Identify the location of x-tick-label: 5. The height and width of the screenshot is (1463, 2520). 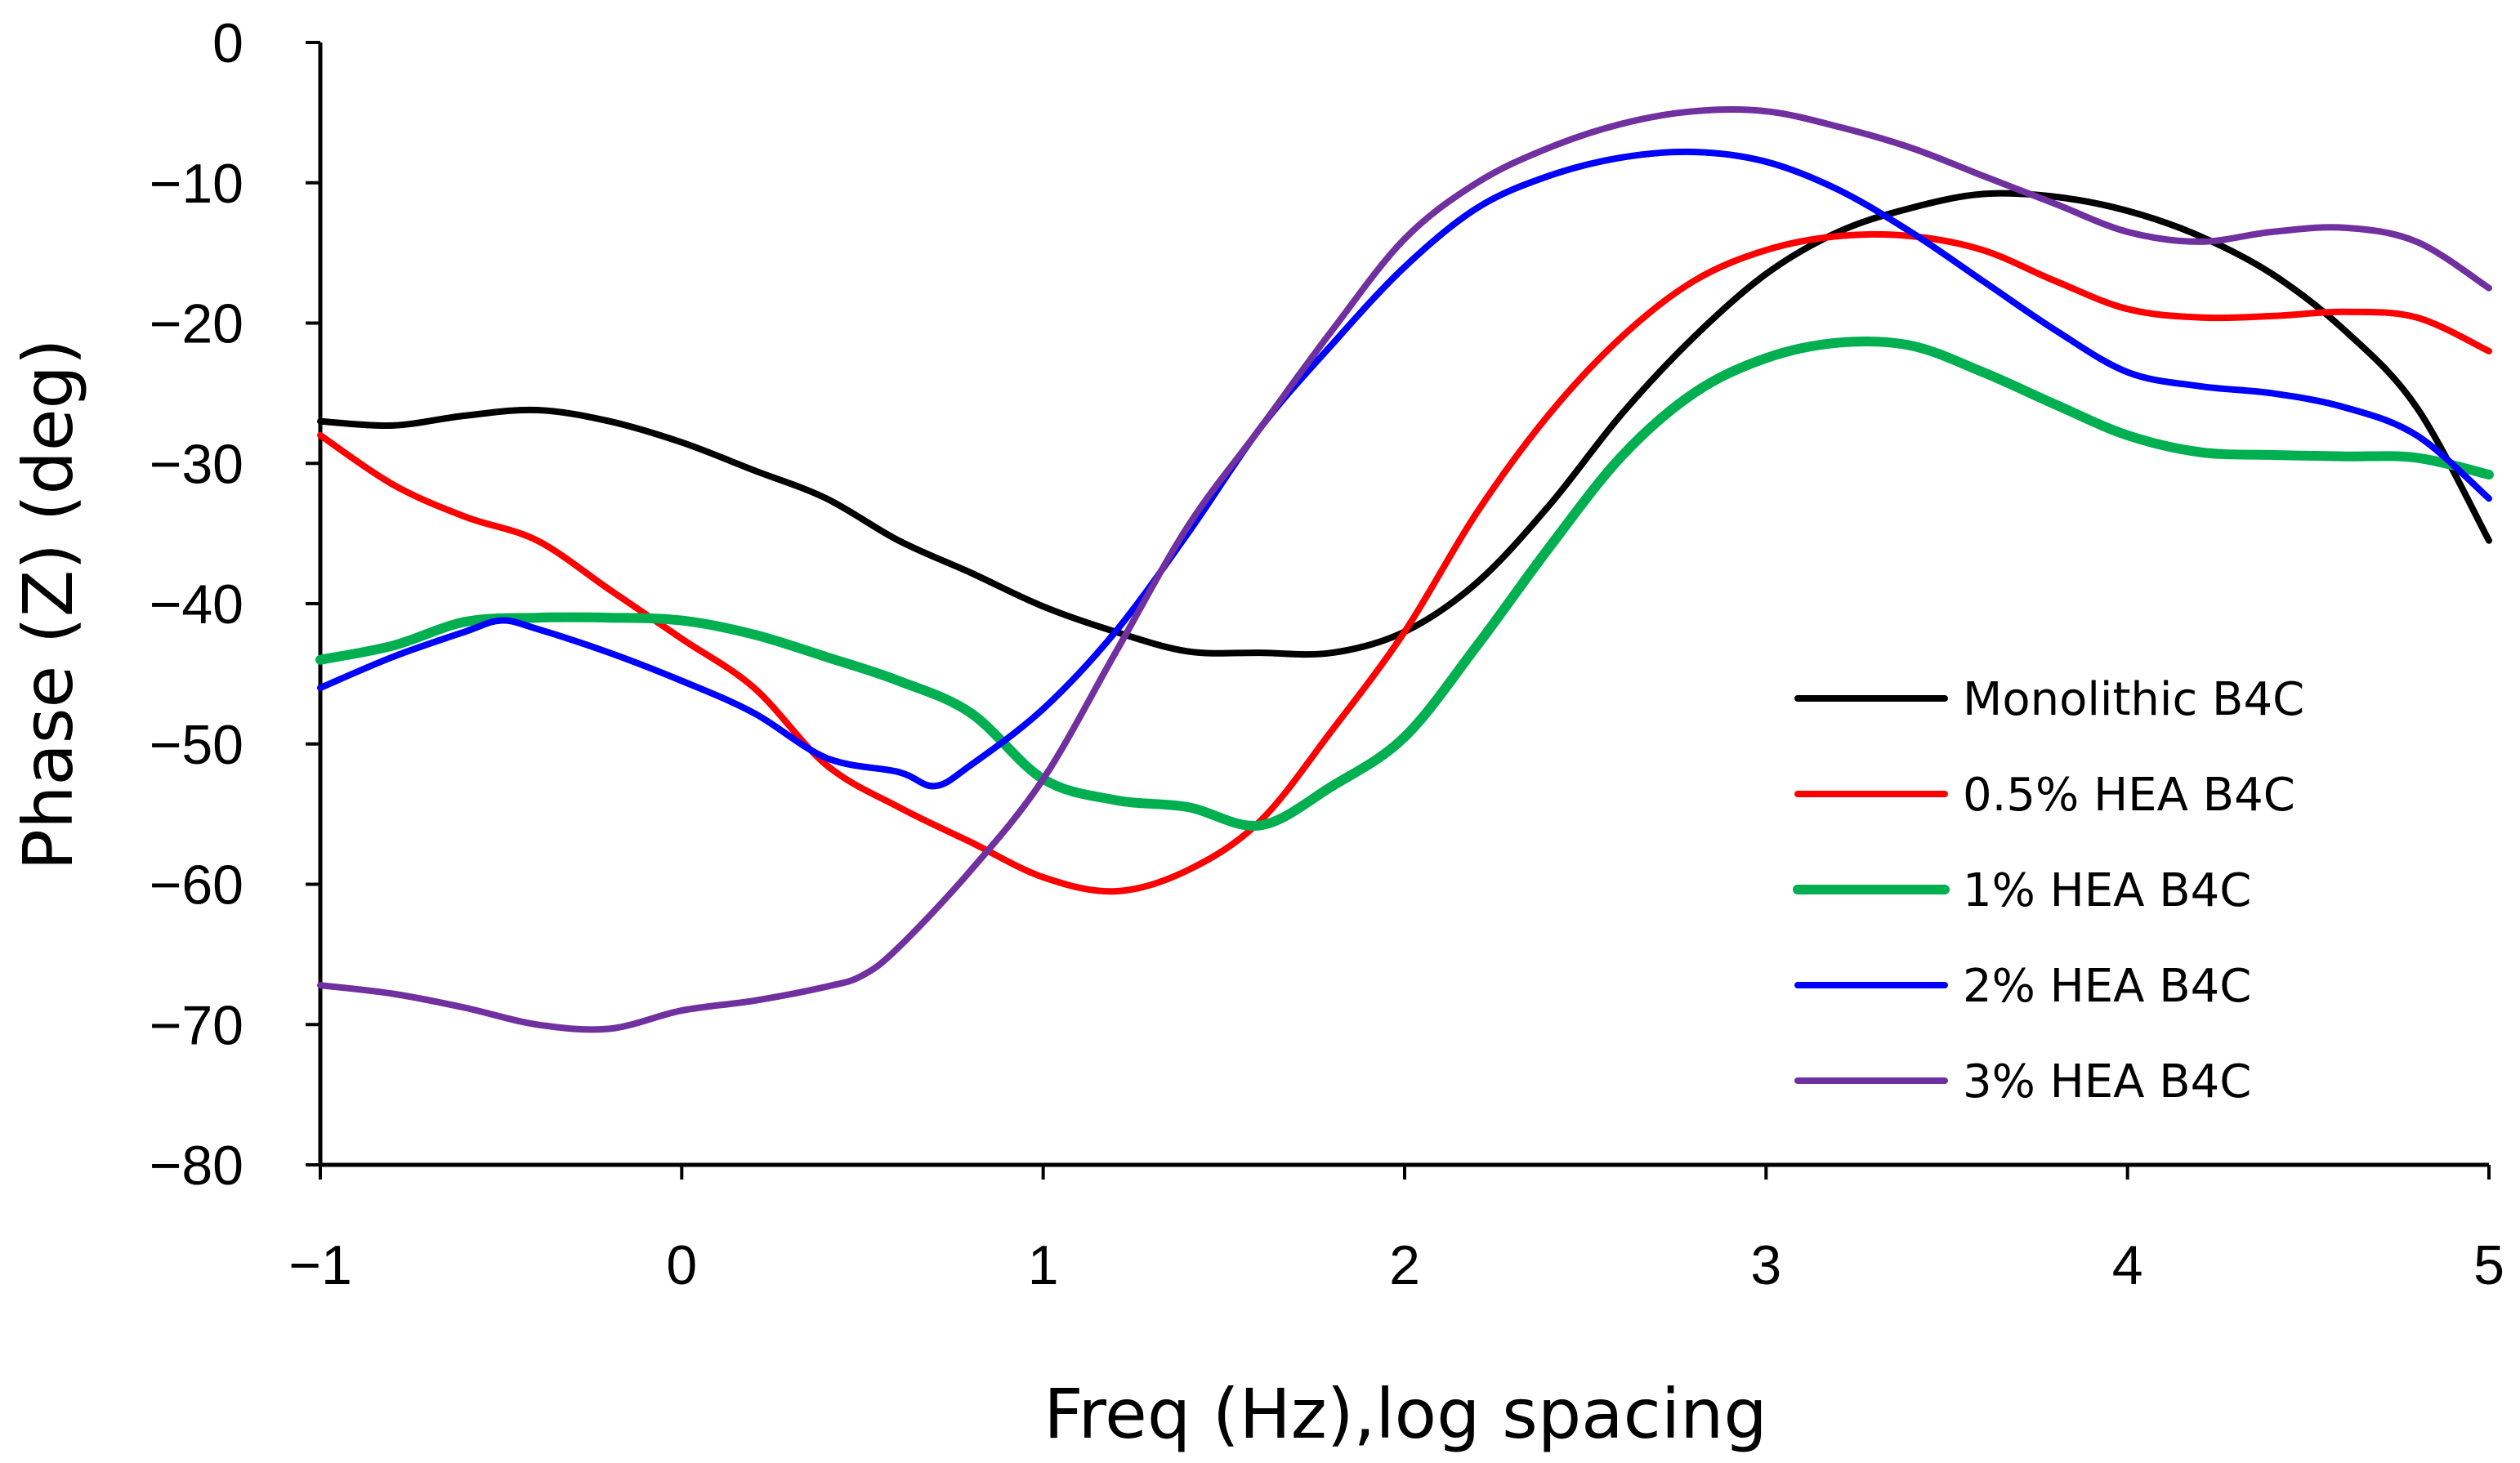
(2488, 1265).